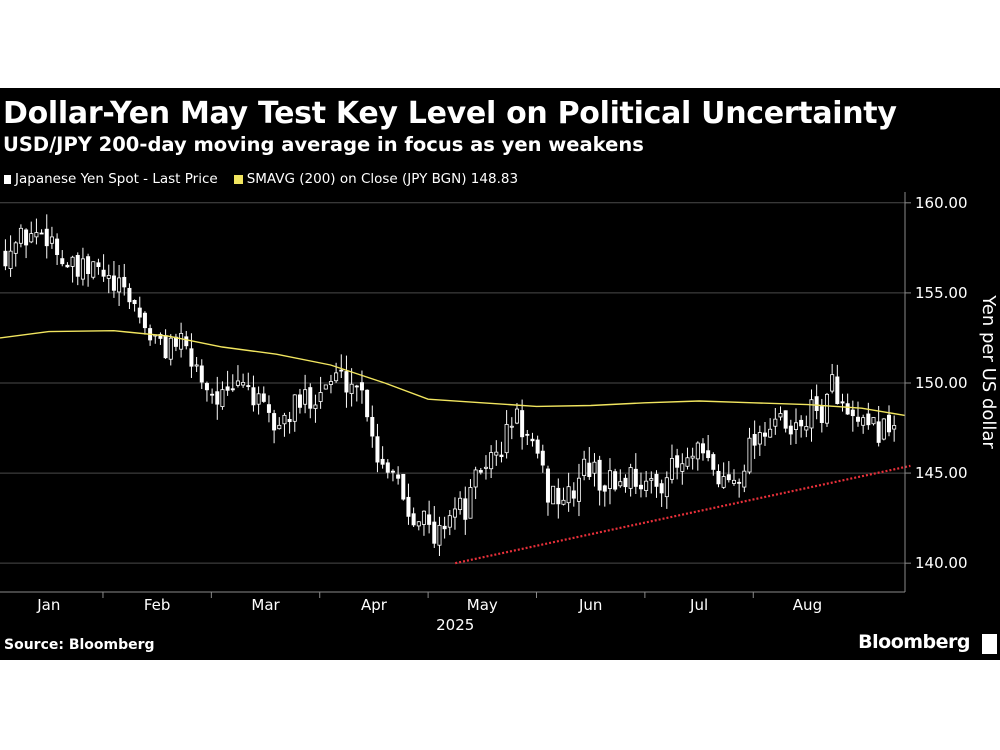 This screenshot has width=1000, height=750. I want to click on legend-candles-label: Japanese Yen Spot - Last Price, so click(116, 179).